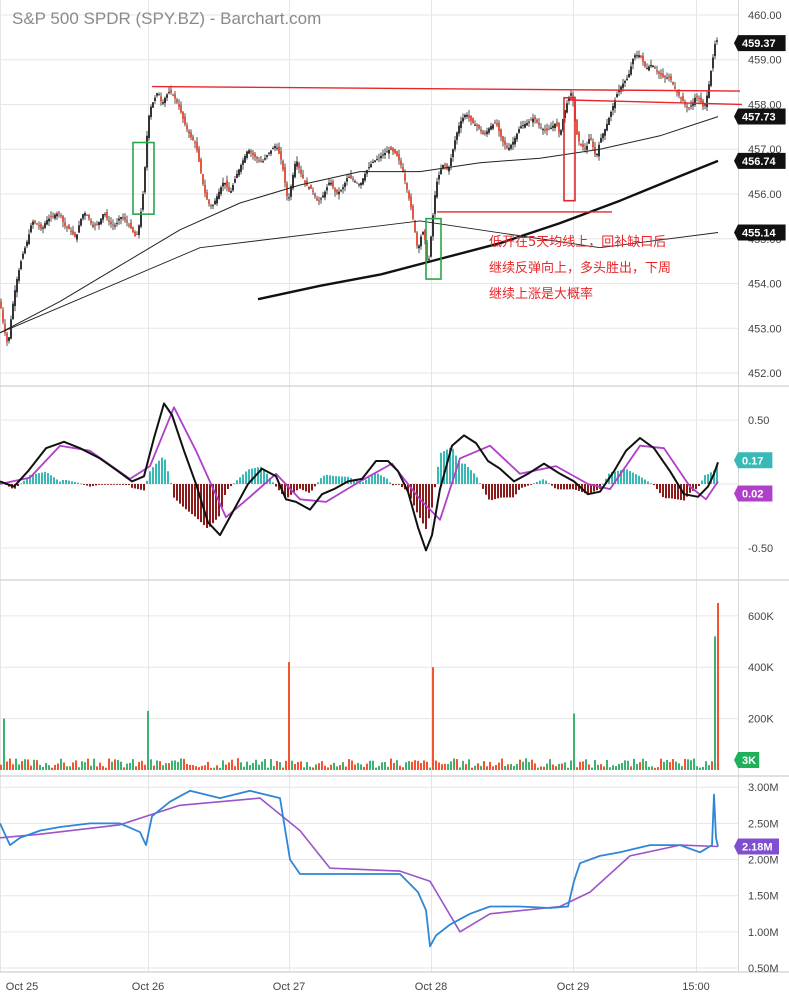 This screenshot has height=1000, width=789. What do you see at coordinates (759, 44) in the screenshot?
I see `last-price-tag-text: 459.37` at bounding box center [759, 44].